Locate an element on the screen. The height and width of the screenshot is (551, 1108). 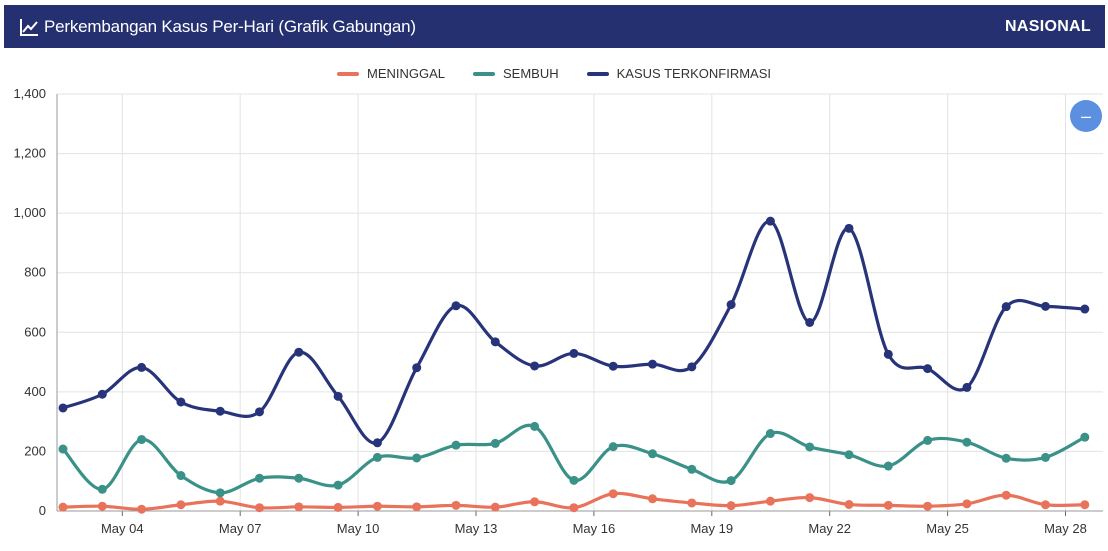
y-tick-label: 1,200 is located at coordinates (29, 153).